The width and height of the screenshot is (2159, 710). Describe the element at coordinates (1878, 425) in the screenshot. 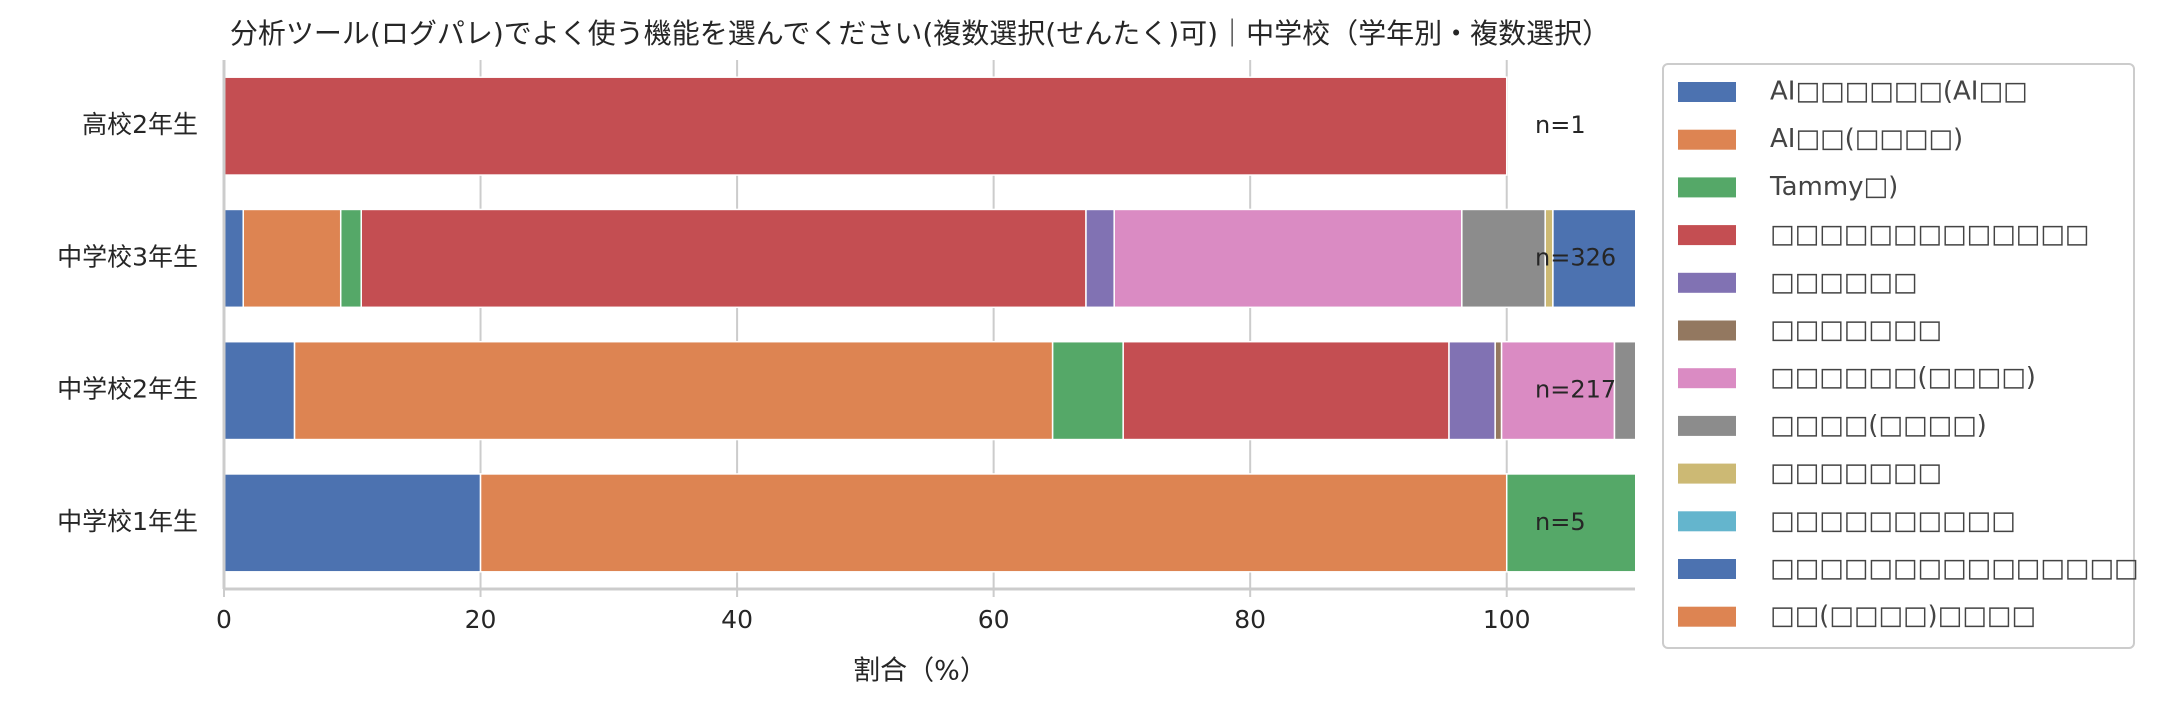

I see `legend-label: □□□□(□□□□)` at that location.